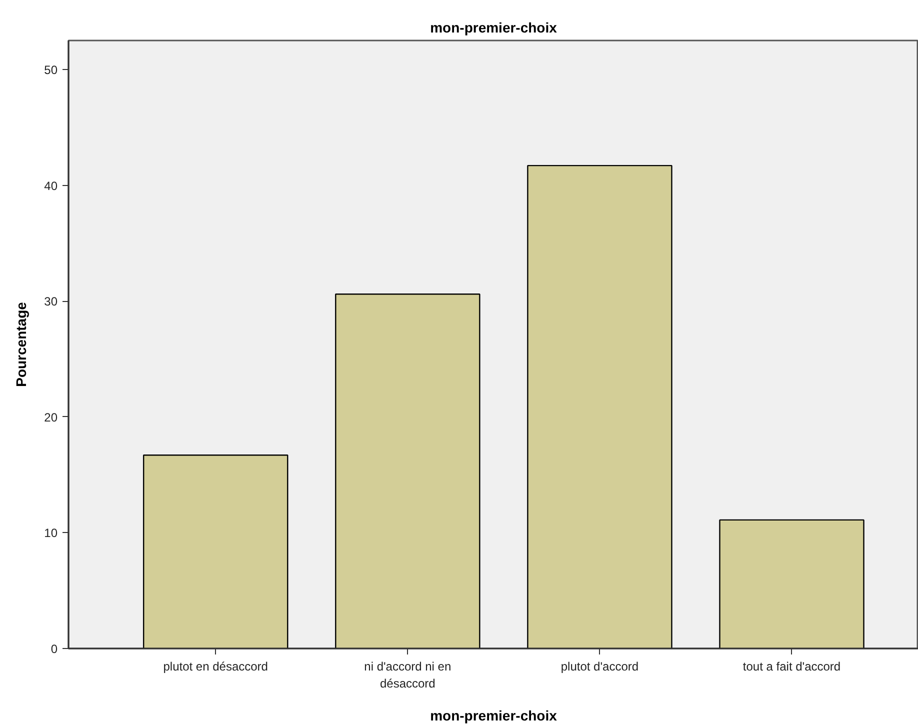 Image resolution: width=918 pixels, height=728 pixels. Describe the element at coordinates (51, 533) in the screenshot. I see `y-tick-label: 10` at that location.